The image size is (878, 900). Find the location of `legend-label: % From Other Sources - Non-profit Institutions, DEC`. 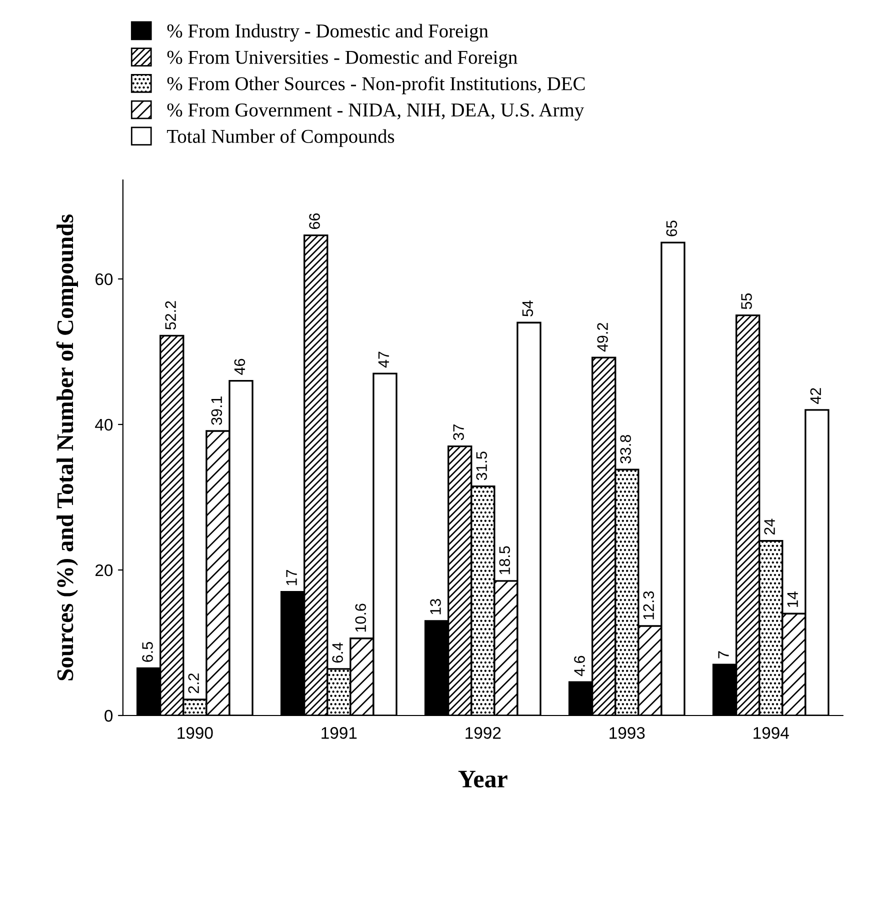

legend-label: % From Other Sources - Non-profit Institutions, DEC is located at coordinates (376, 85).